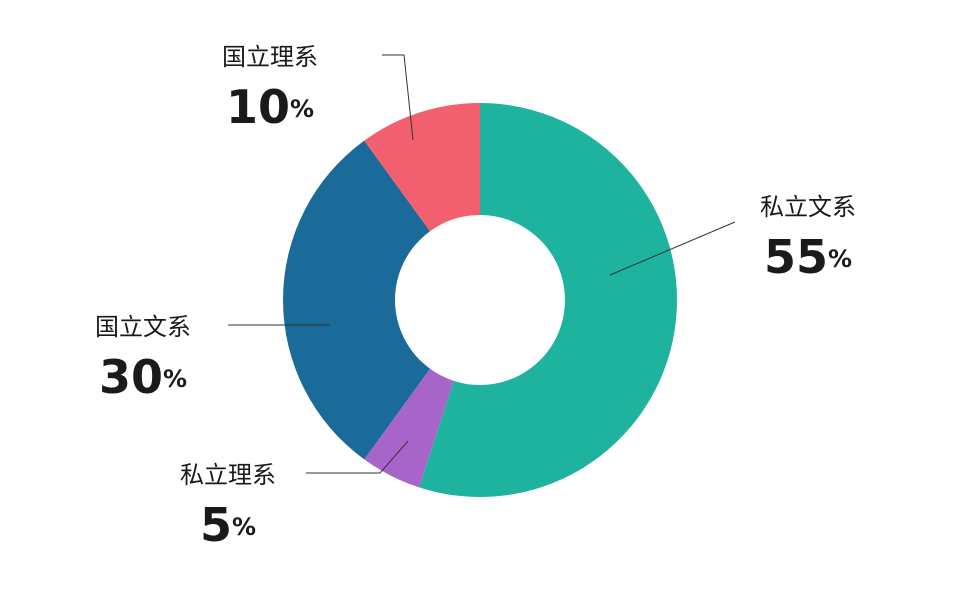  Describe the element at coordinates (270, 57) in the screenshot. I see `category-label: 国立理系` at that location.